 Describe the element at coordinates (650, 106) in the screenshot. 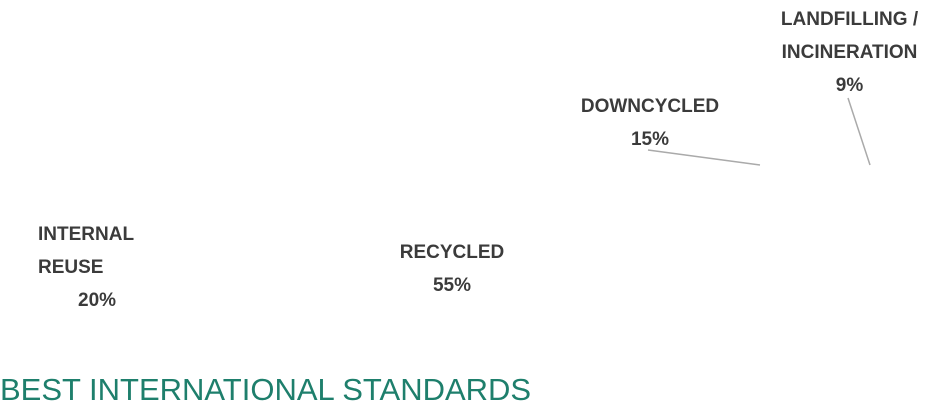

I see `category-label: DOWNCYCLED` at that location.